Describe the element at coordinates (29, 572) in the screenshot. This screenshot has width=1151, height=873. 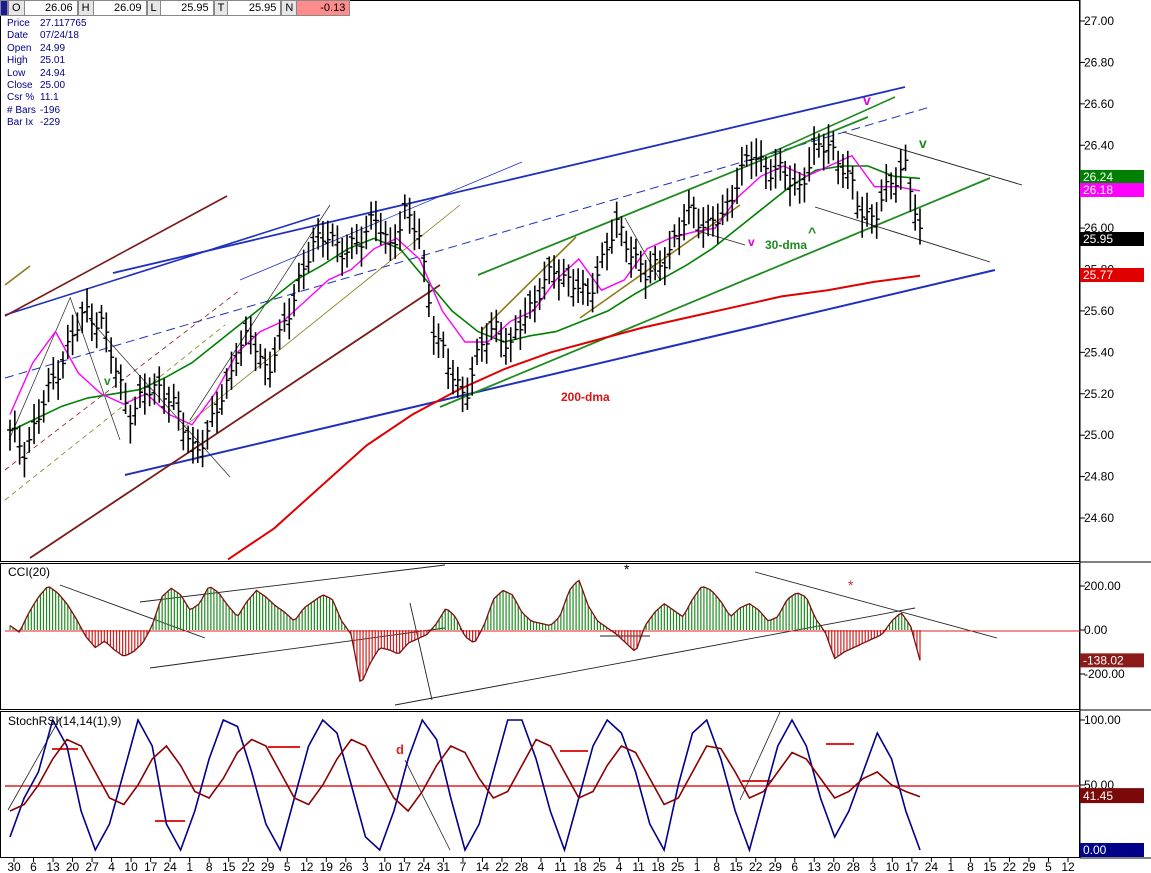
I see `cci-title: CCI(20)` at that location.